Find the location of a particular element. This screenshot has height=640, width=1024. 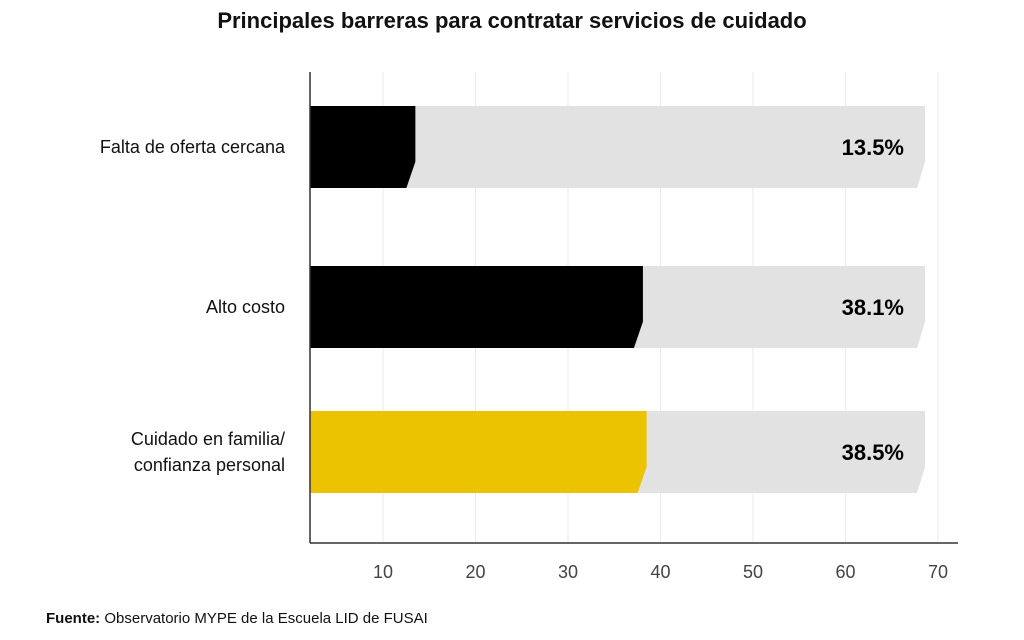

x-tick-label: 40 is located at coordinates (660, 572).